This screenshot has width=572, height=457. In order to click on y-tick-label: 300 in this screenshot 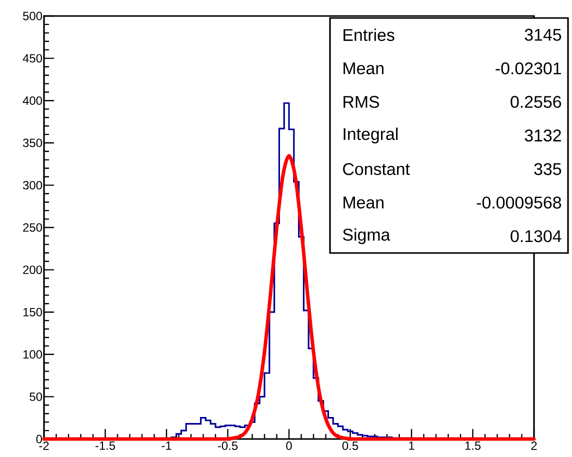, I will do `click(32, 185)`.